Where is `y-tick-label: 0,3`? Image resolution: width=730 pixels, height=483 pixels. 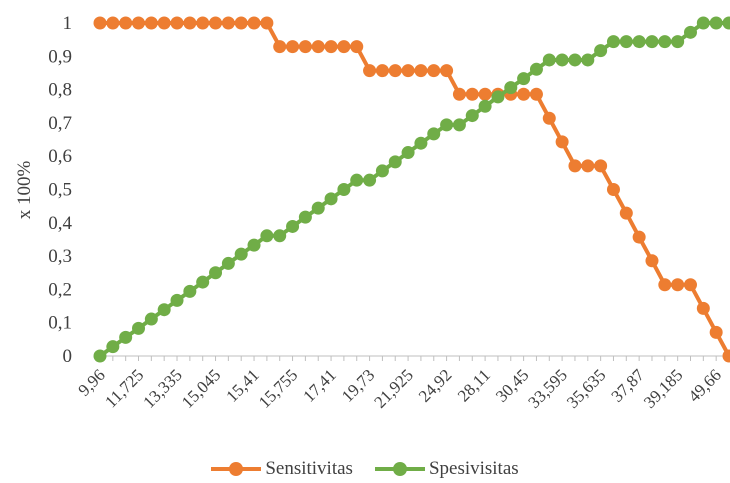 y-tick-label: 0,3 is located at coordinates (60, 256).